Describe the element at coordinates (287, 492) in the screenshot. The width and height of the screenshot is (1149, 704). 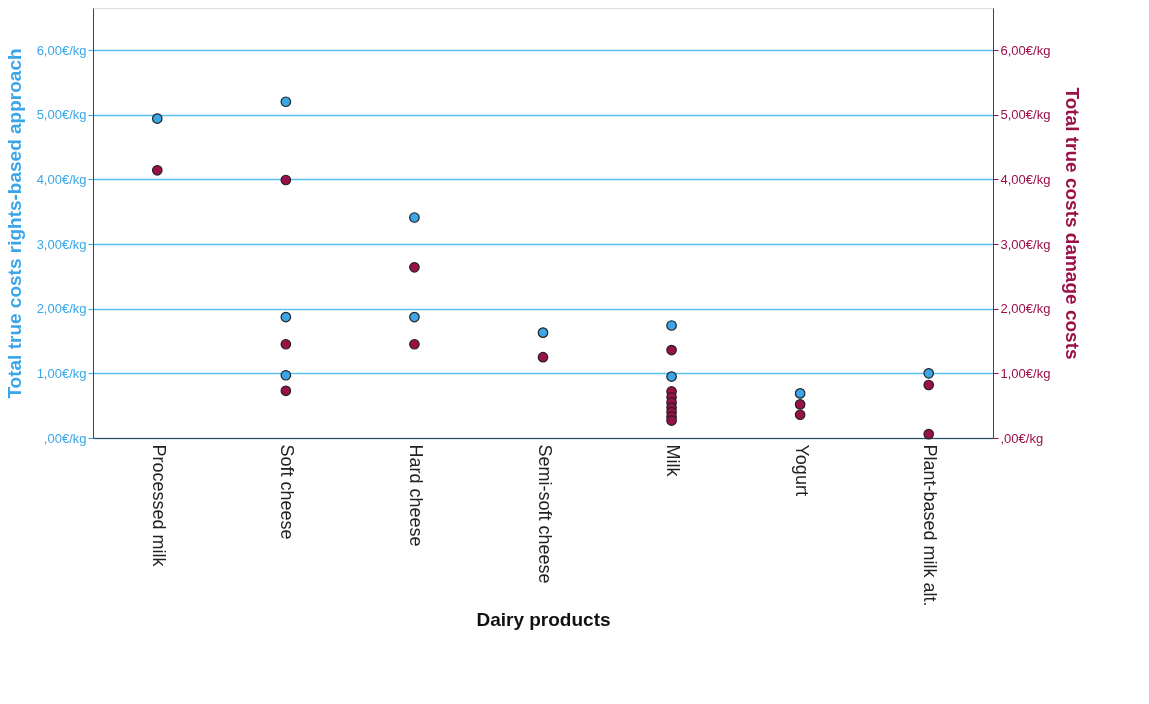
I see `x-tick-label: Soft cheese` at that location.